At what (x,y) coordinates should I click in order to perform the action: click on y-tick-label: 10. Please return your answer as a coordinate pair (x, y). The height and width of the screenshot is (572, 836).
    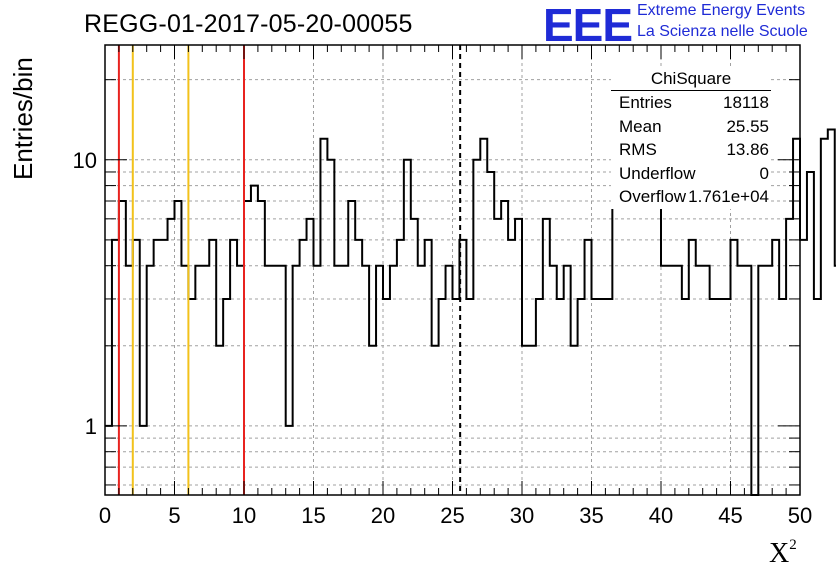
    Looking at the image, I should click on (85, 160).